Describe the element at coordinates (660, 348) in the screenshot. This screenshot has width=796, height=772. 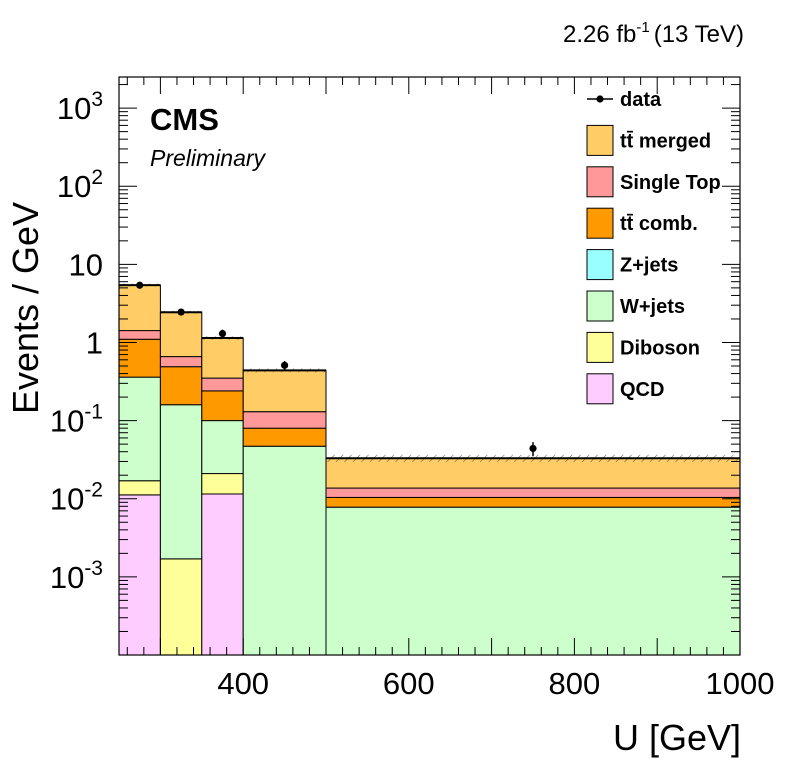
I see `legend-label: Diboson` at that location.